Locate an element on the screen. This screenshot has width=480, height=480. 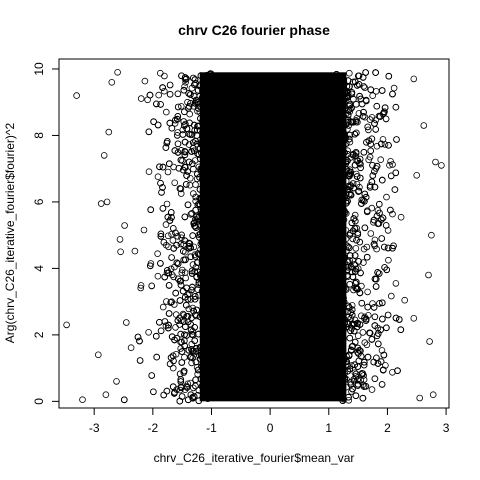
y-tick-label: 2 is located at coordinates (39, 334).